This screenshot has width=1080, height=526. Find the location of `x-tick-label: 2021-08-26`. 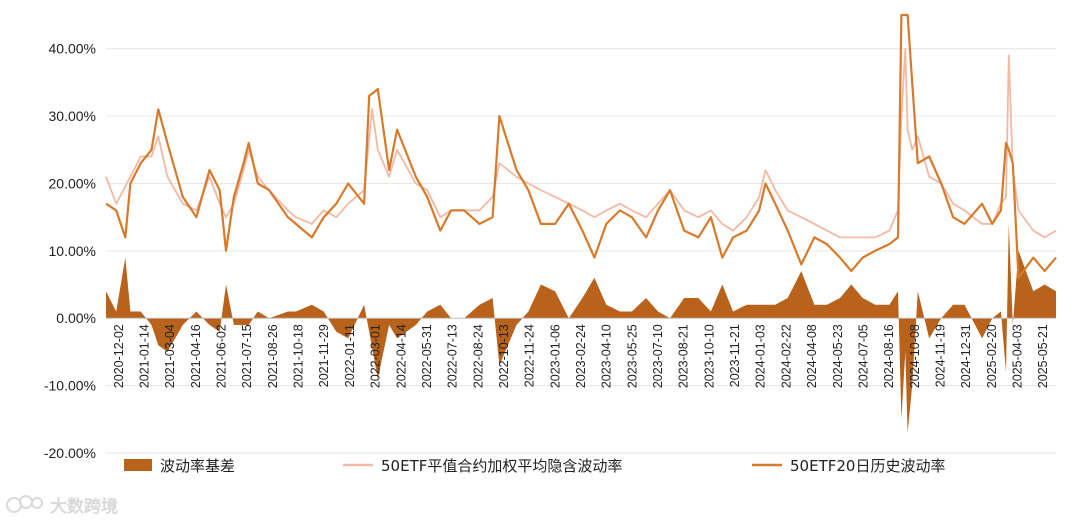

x-tick-label: 2021-08-26 is located at coordinates (273, 356).